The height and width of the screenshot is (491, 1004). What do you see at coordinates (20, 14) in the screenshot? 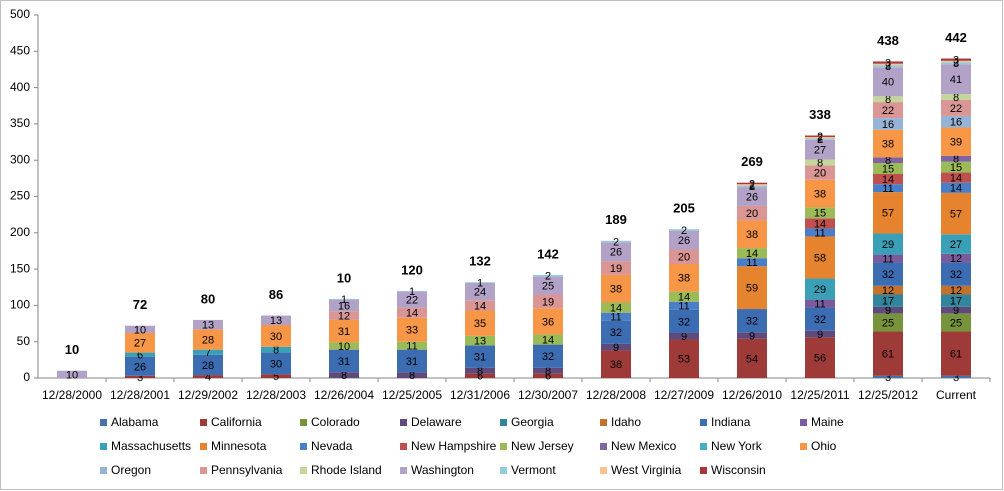
I see `y-tick-label: 500` at bounding box center [20, 14].